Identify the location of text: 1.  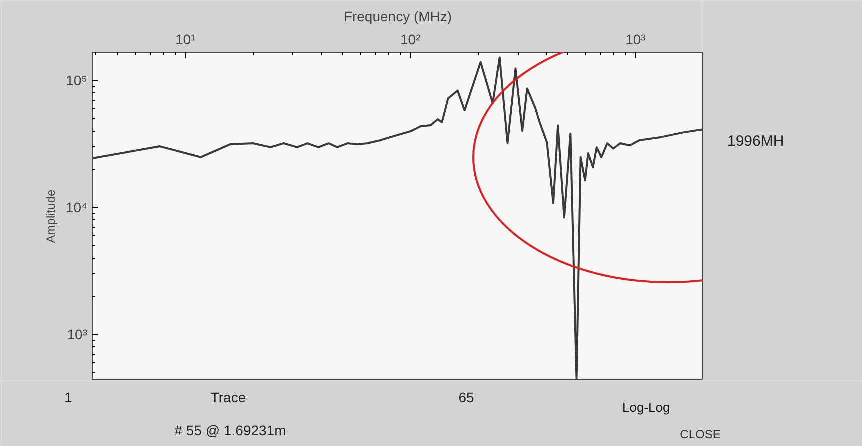
(68, 398).